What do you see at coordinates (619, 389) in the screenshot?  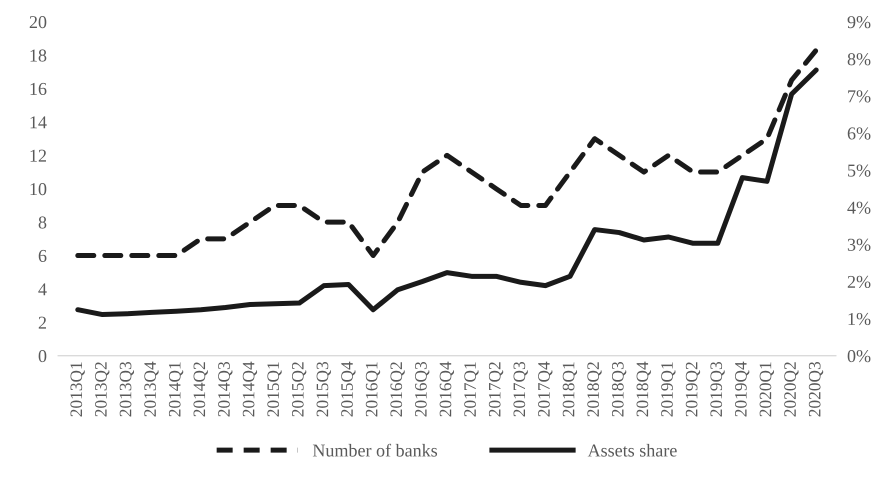 I see `x-tick-label: 2018Q3` at bounding box center [619, 389].